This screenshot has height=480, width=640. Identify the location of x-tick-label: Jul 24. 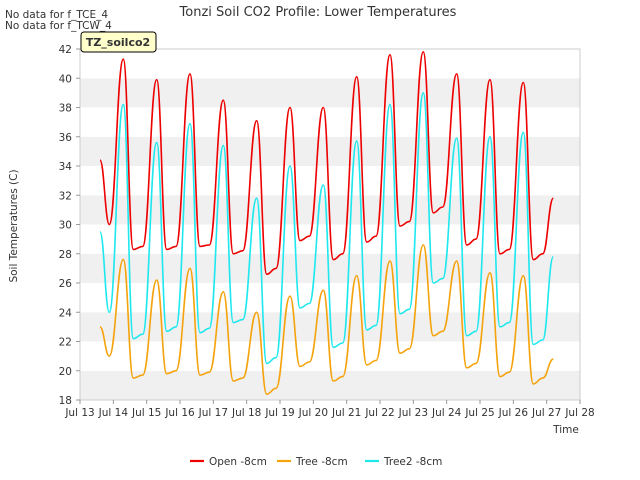
(446, 413).